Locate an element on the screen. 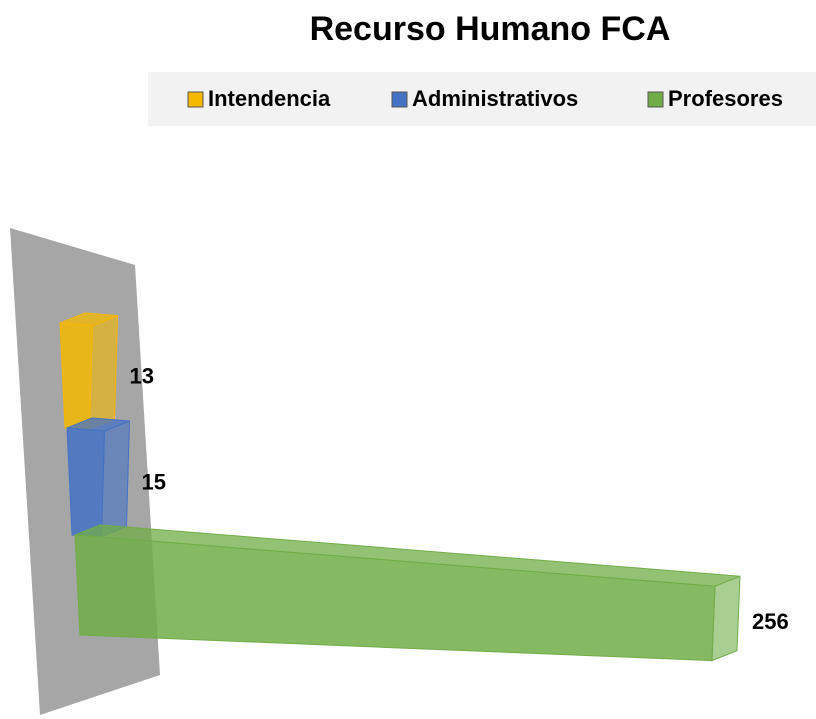 The height and width of the screenshot is (719, 816). legend-box is located at coordinates (482, 99).